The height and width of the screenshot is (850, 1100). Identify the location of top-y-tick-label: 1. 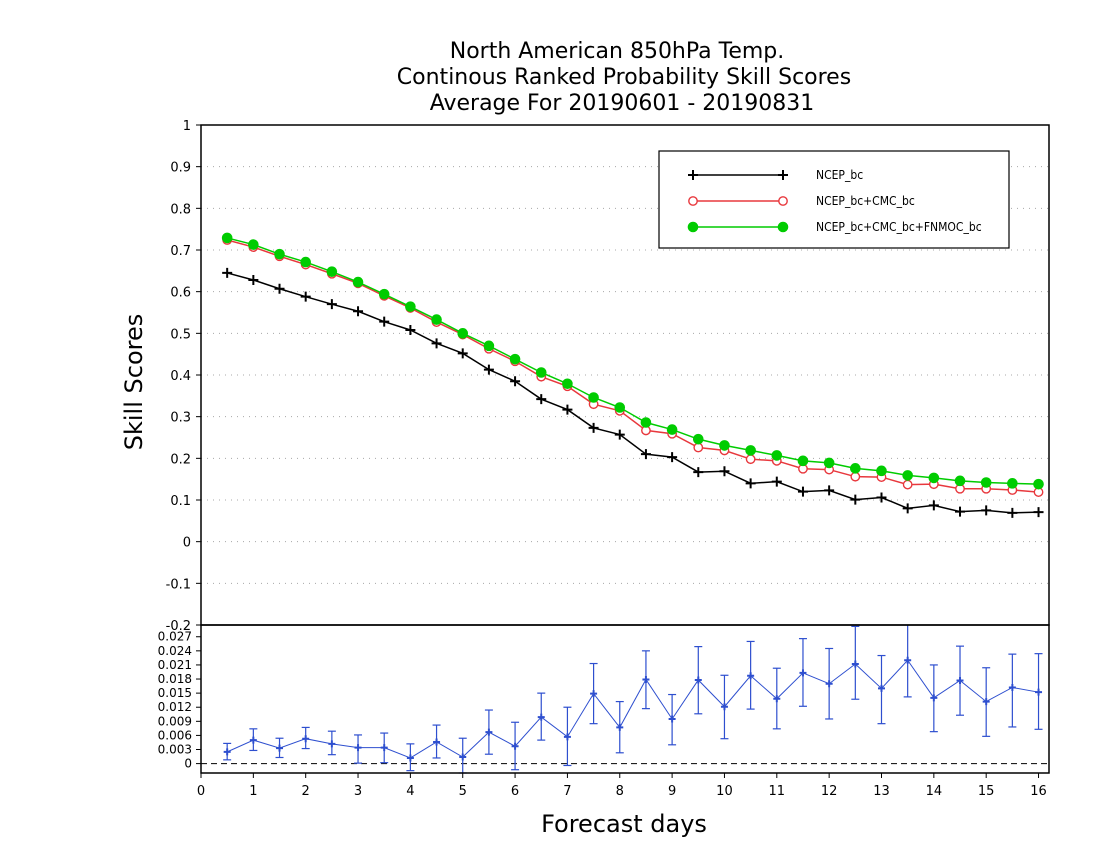
(187, 126).